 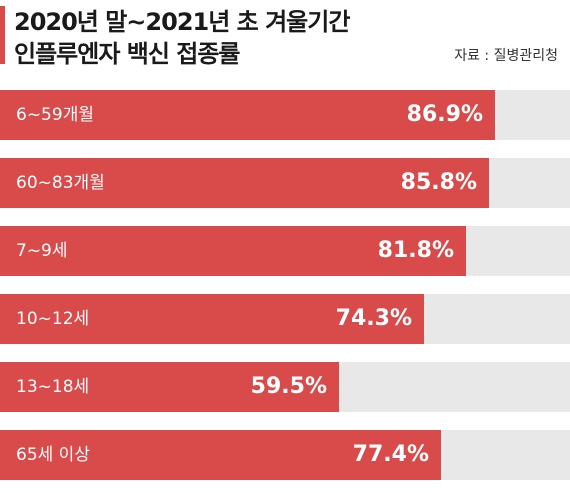 I want to click on category-label: 10~12세, so click(x=53, y=319).